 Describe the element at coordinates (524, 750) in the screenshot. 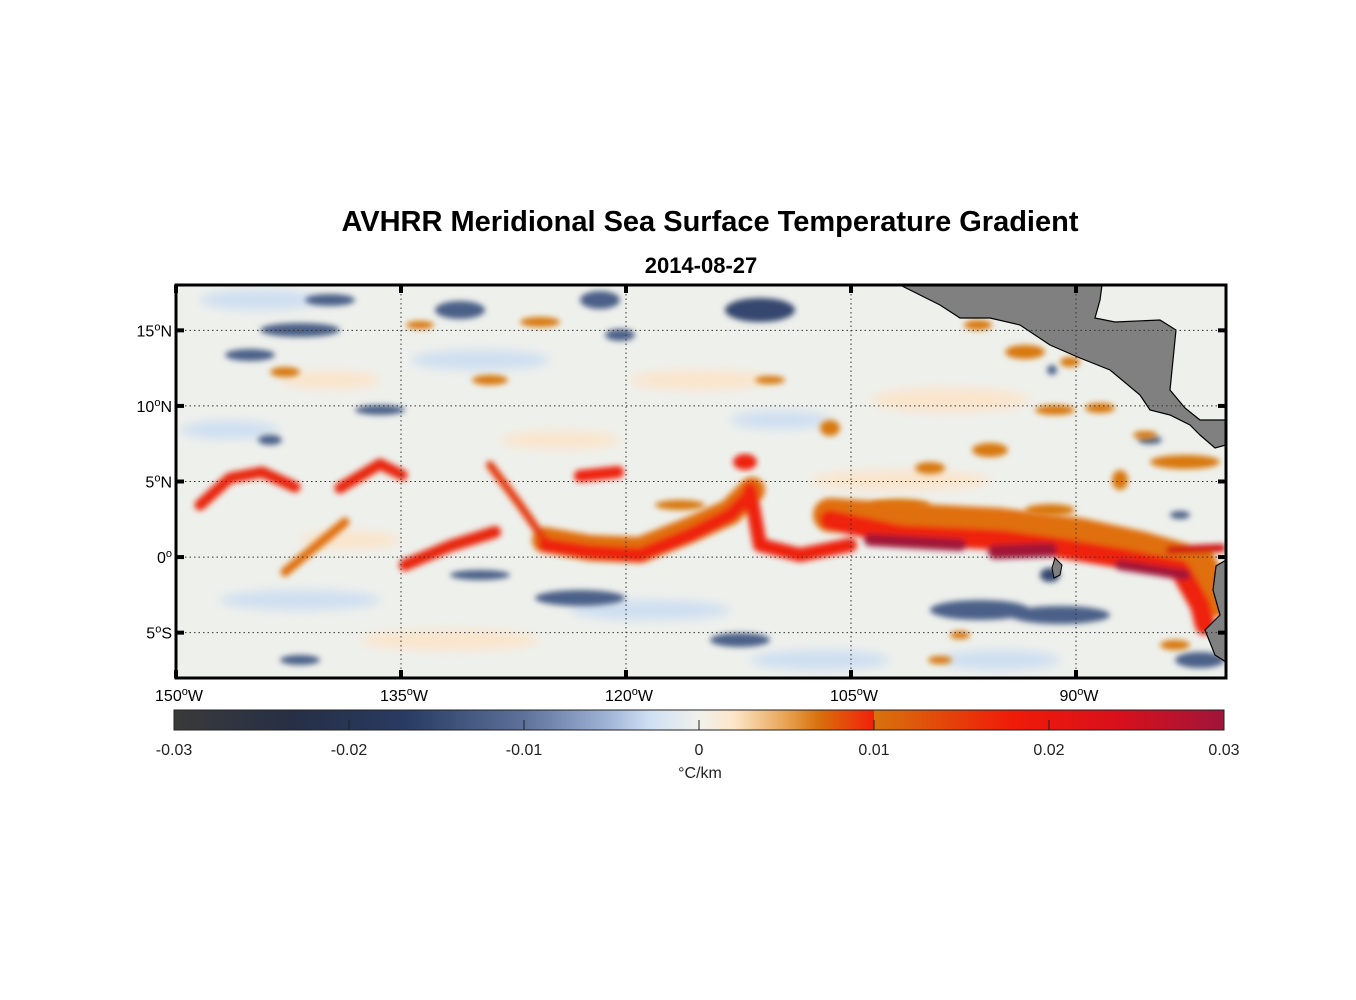

I see `colorbar-tick-label: -0.01` at that location.